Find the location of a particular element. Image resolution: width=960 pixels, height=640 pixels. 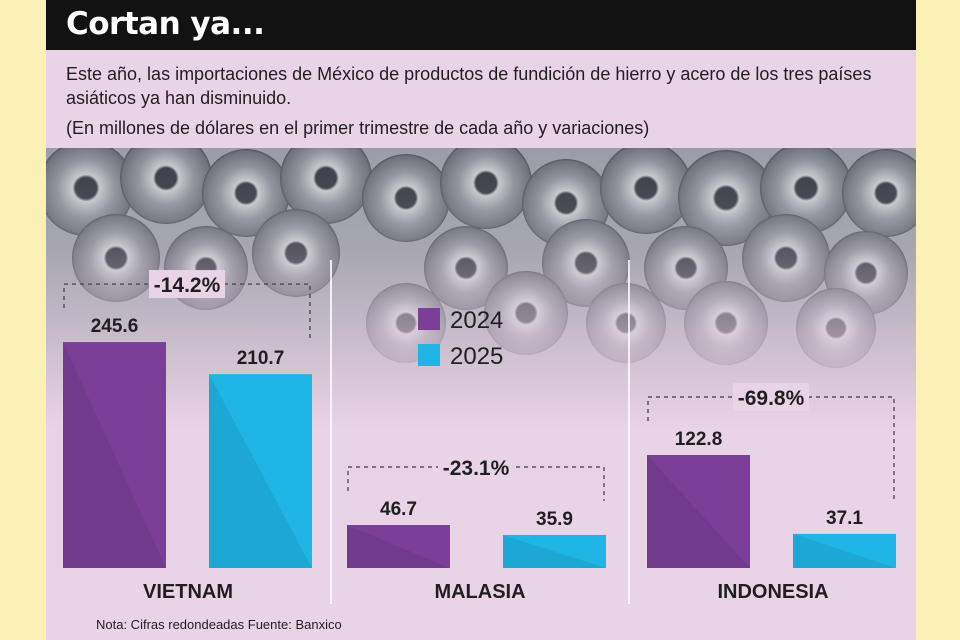

value-label: 210.7 is located at coordinates (261, 358).